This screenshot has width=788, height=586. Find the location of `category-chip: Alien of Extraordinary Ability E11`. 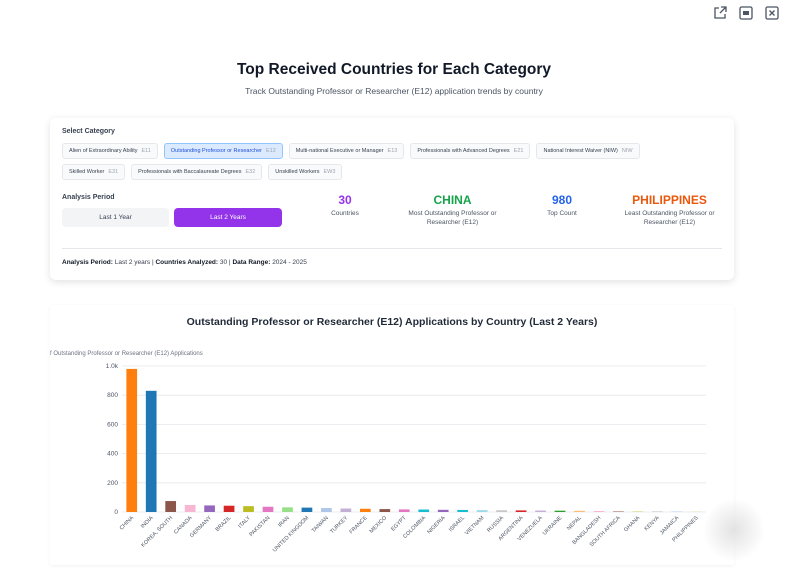

category-chip: Alien of Extraordinary Ability E11 is located at coordinates (110, 151).